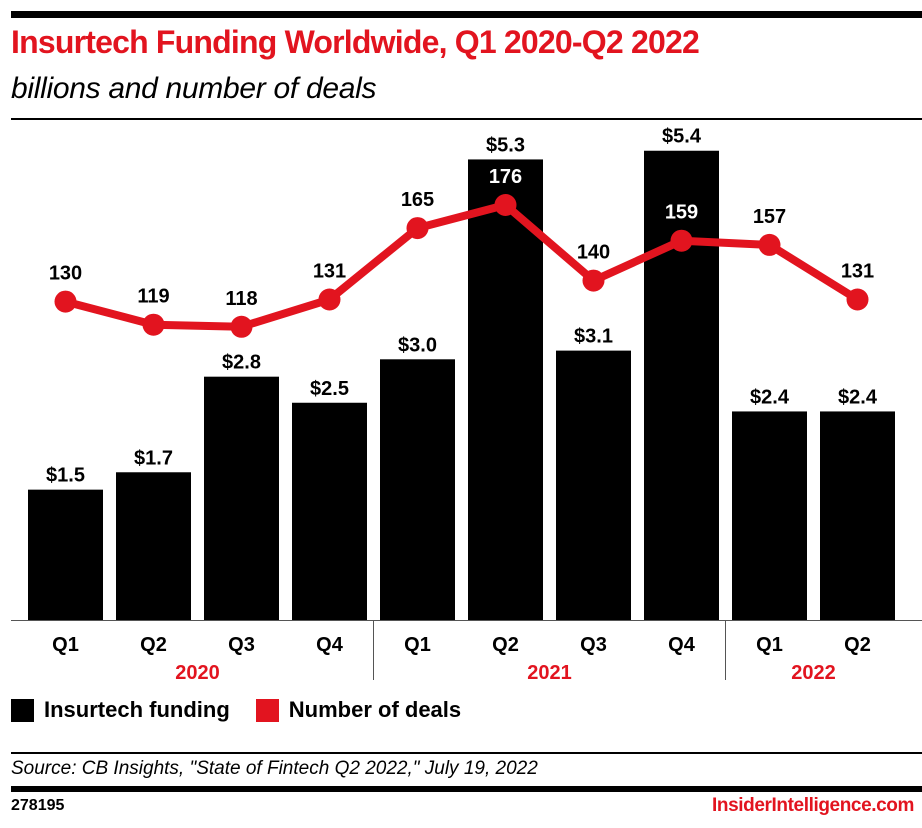 This screenshot has height=828, width=922. What do you see at coordinates (813, 673) in the screenshot?
I see `x-group-label: 2022` at bounding box center [813, 673].